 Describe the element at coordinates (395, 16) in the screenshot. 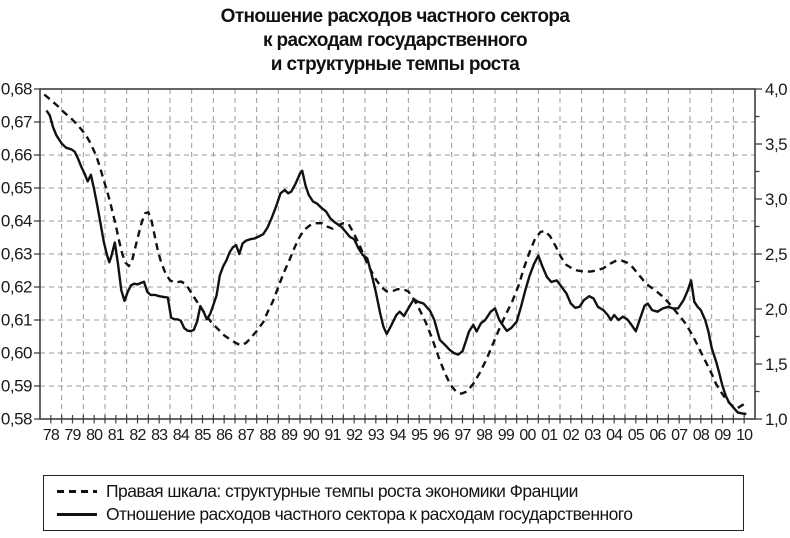

I see `chart-title-line: Отношение расходов частного сектора` at that location.